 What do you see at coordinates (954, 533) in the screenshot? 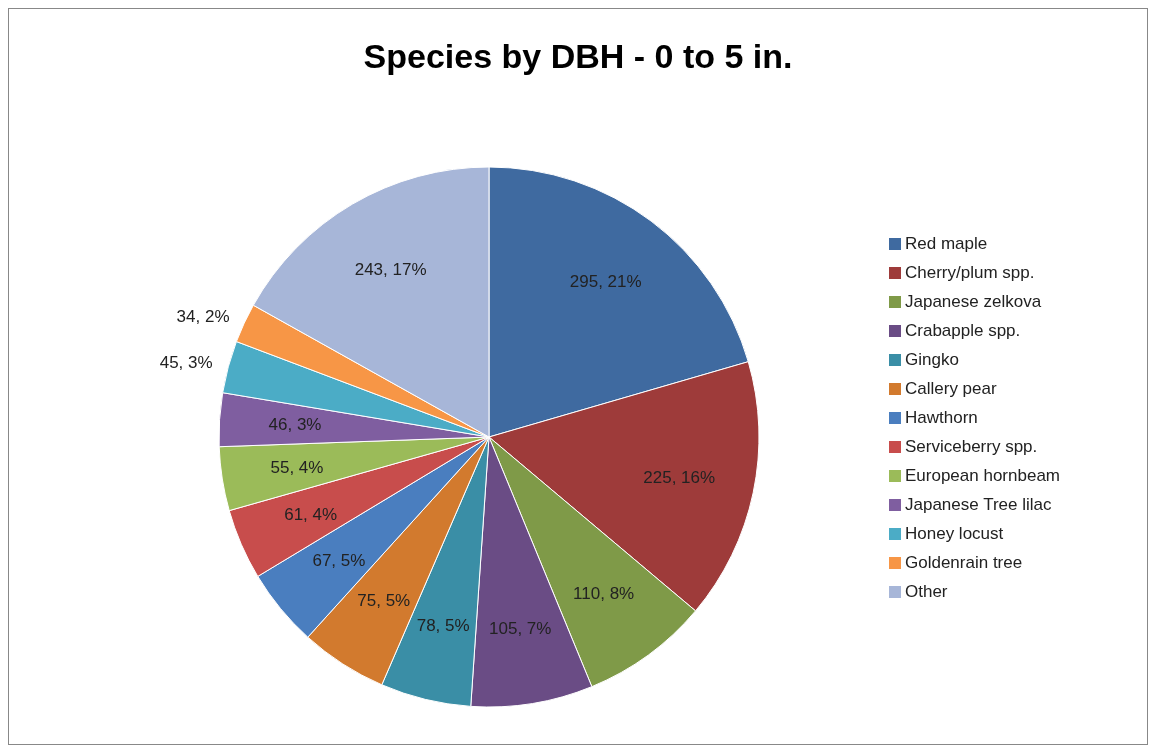
I see `legend-label: Honey locust` at bounding box center [954, 533].